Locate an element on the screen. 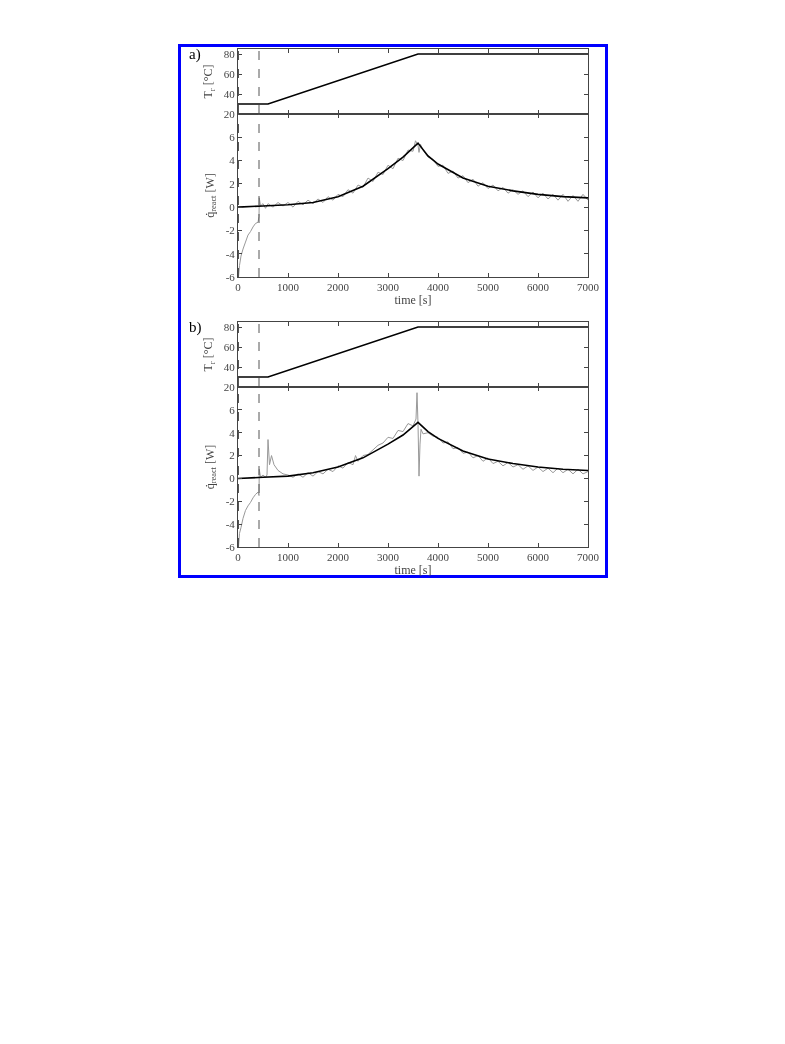  text: a) is located at coordinates (195, 54).